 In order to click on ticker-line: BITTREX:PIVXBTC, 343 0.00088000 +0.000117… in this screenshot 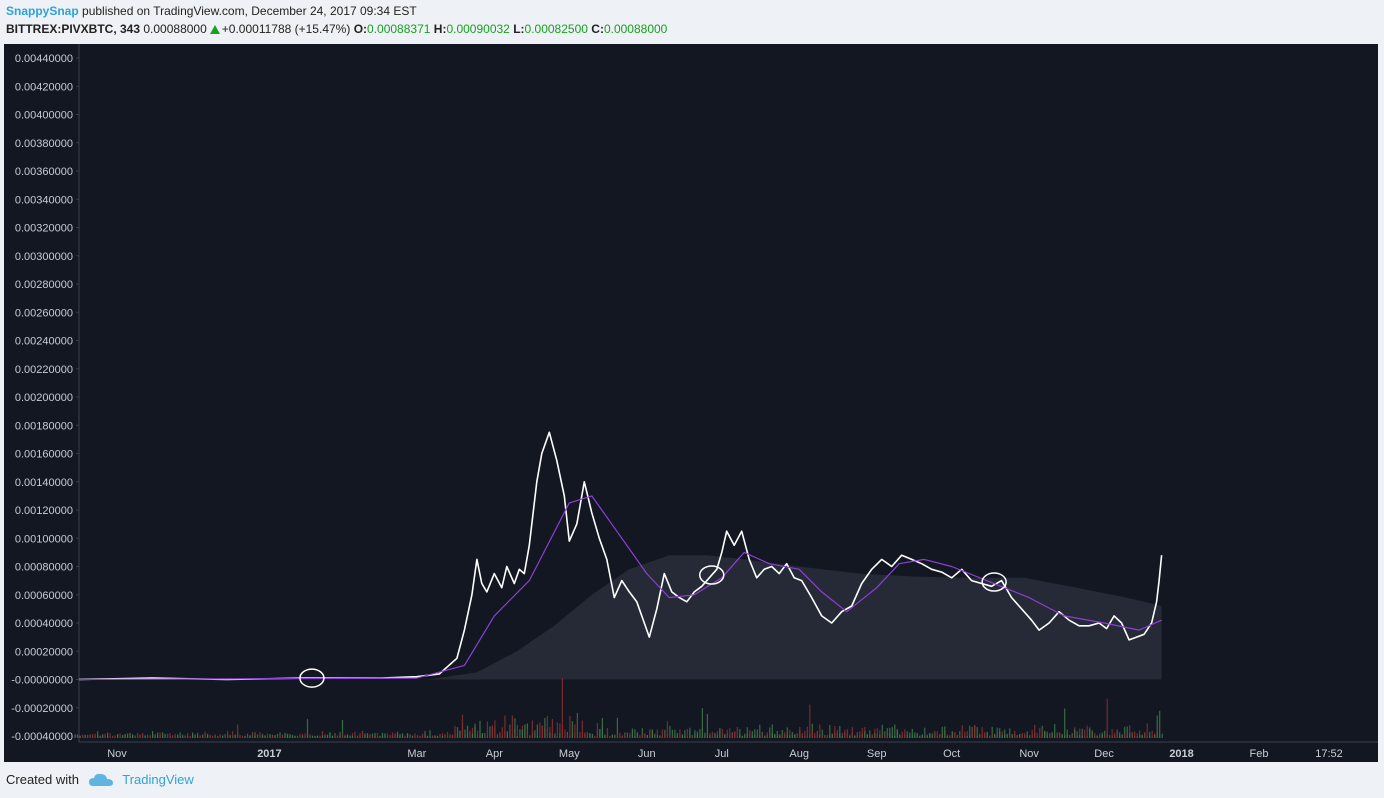, I will do `click(336, 29)`.